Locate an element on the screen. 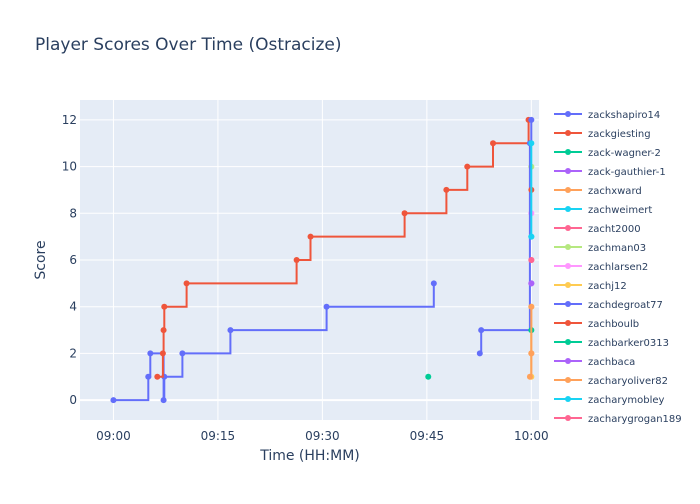 The image size is (700, 504). series-zacharymobley is located at coordinates (531, 190).